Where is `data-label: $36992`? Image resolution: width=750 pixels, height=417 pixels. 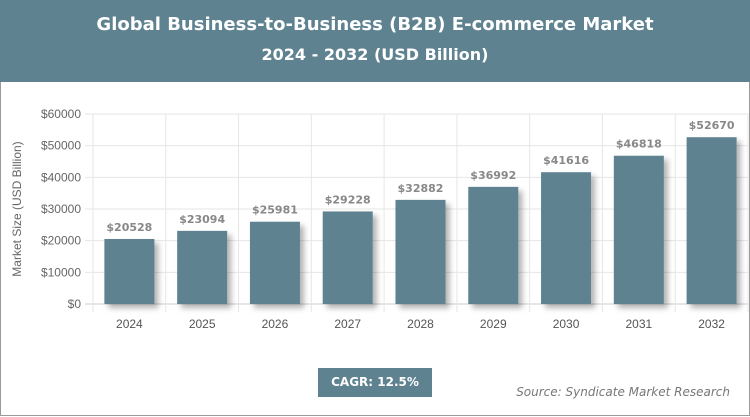 data-label: $36992 is located at coordinates (493, 175).